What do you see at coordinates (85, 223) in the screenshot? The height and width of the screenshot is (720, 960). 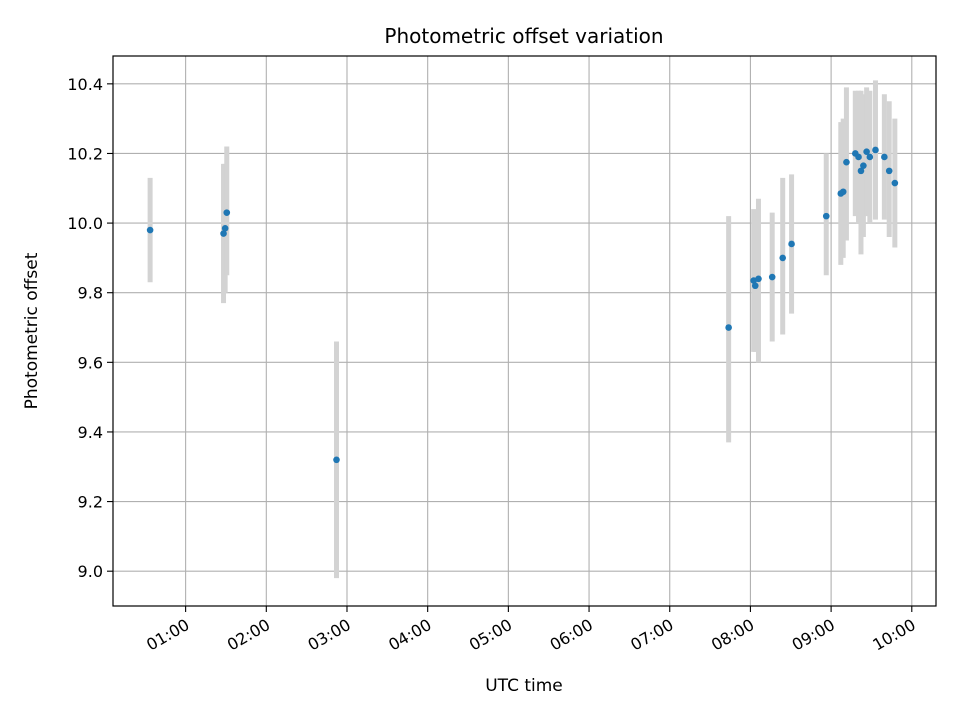 I see `y-tick-label: 10.0` at bounding box center [85, 223].